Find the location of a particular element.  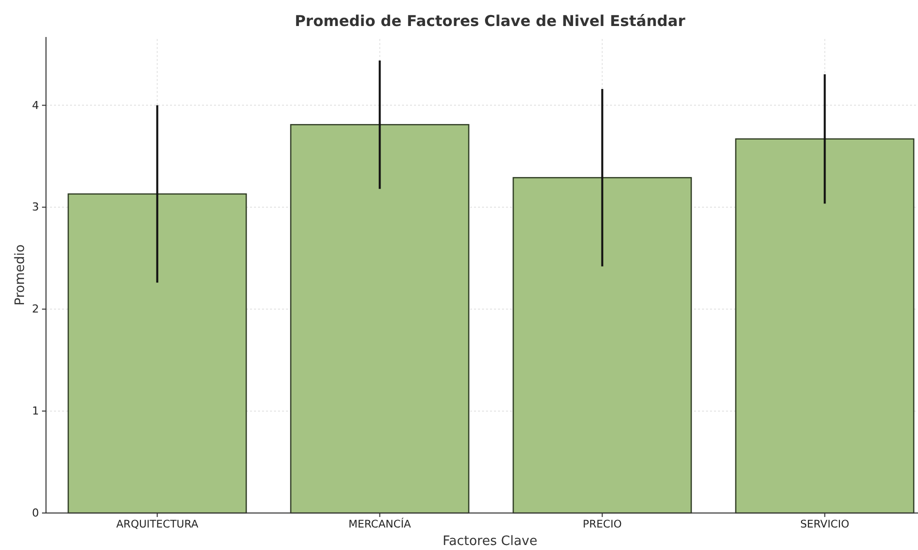

x-tick-label: MERCANCÍA is located at coordinates (380, 523).